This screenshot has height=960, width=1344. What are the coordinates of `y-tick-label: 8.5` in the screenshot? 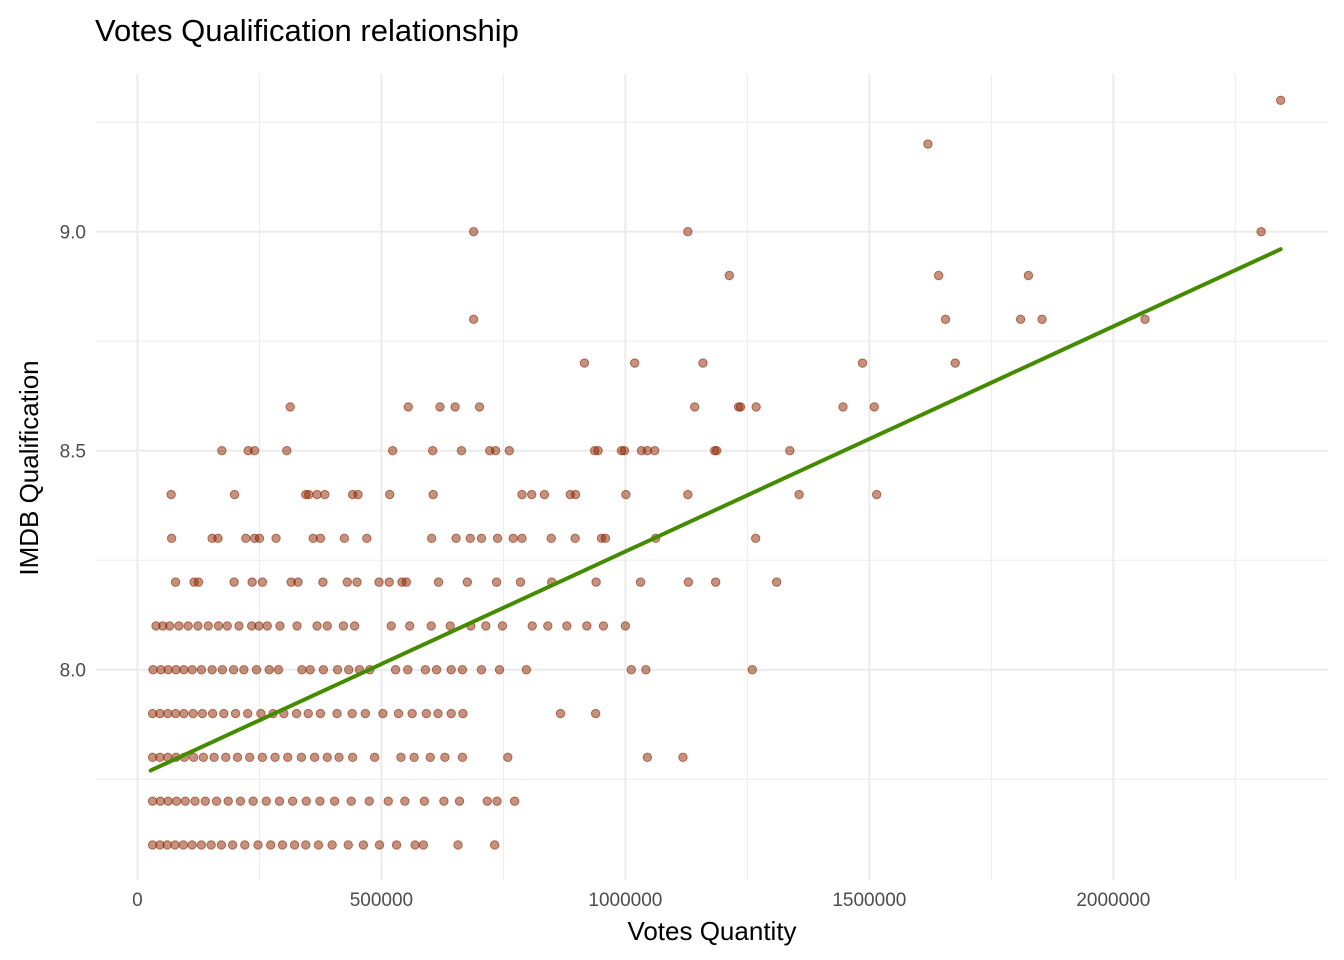 It's located at (73, 452).